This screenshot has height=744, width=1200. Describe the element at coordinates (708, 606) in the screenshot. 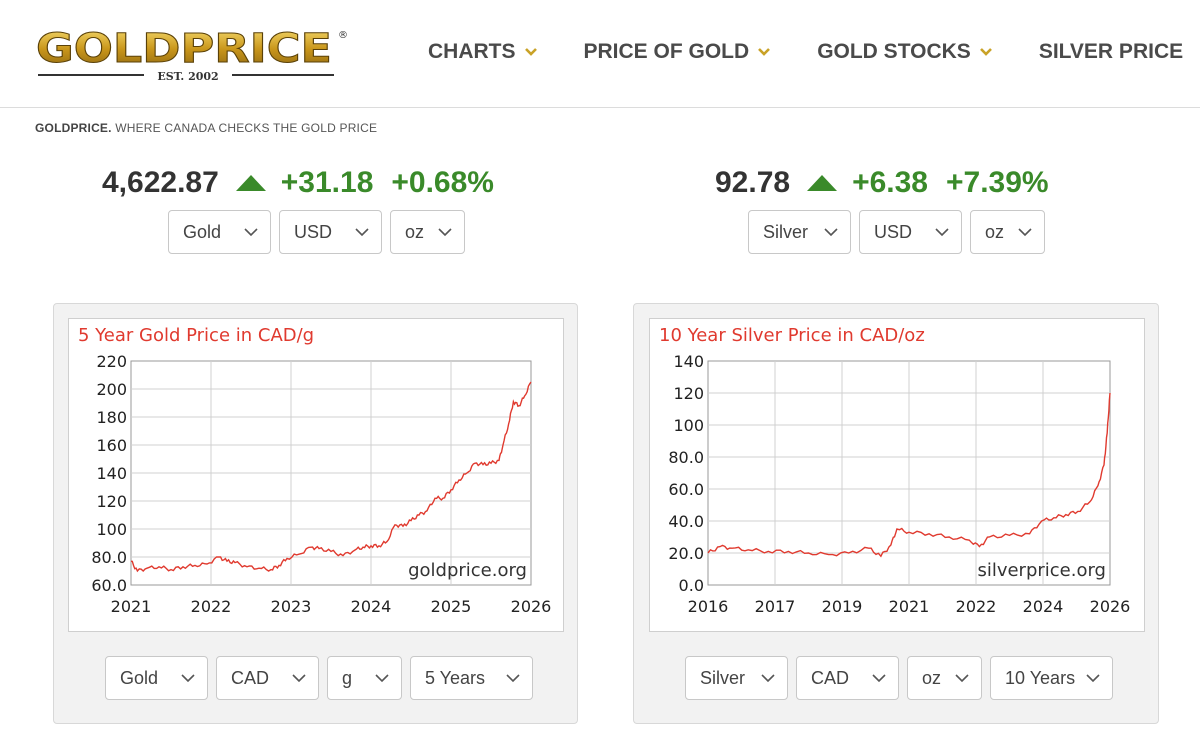

I see `x-tick-label: 2016` at that location.